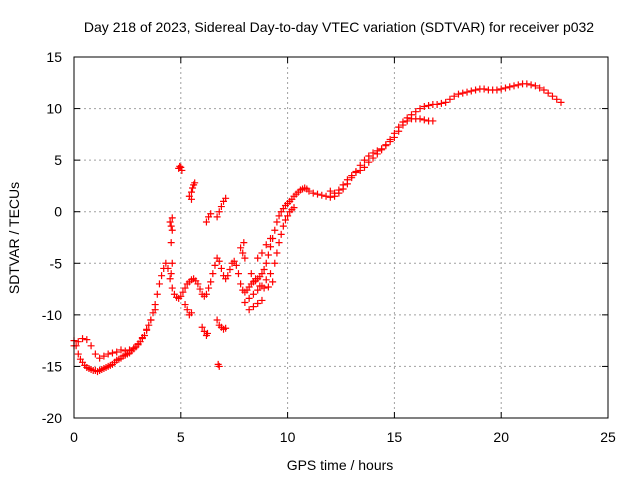 Image resolution: width=640 pixels, height=480 pixels. What do you see at coordinates (14, 238) in the screenshot?
I see `y-axis-label: SDTVAR / TECUs` at bounding box center [14, 238].